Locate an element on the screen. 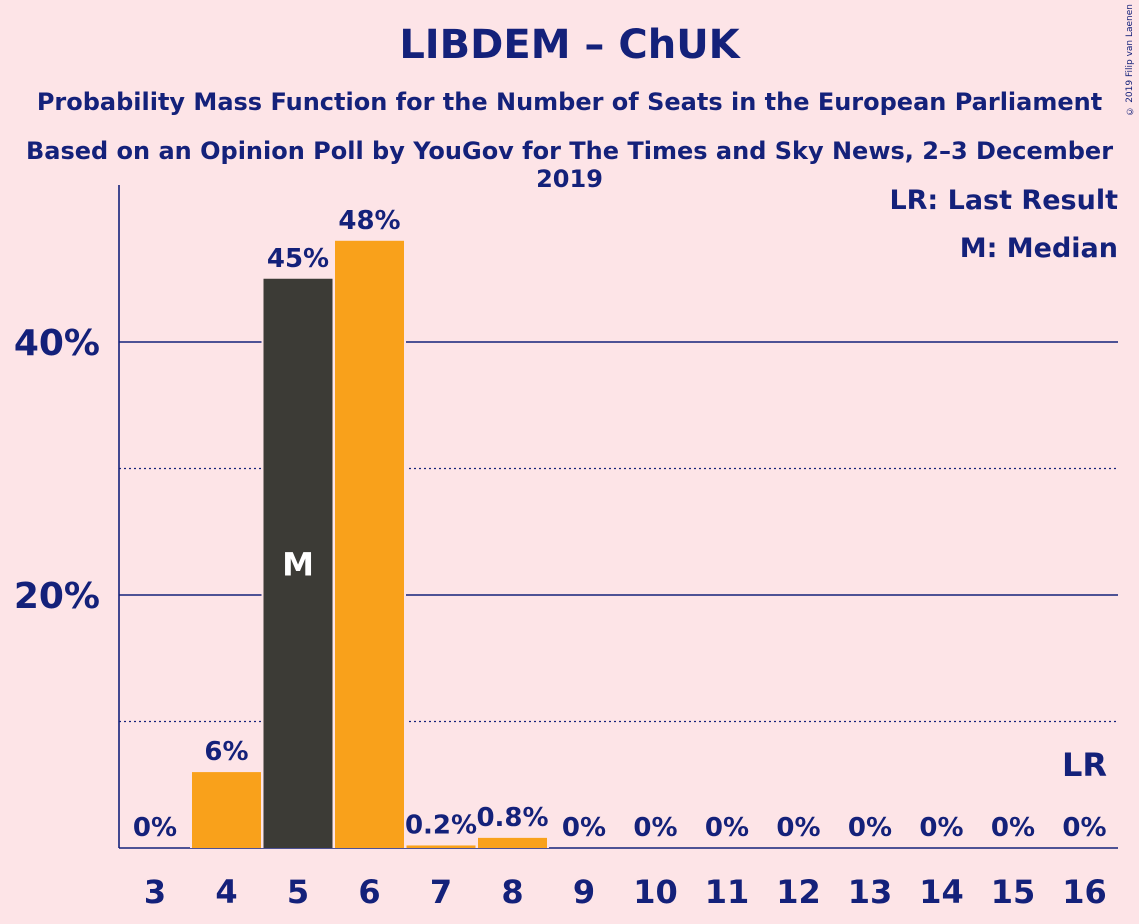 This screenshot has width=1139, height=924. legend-entry: M: Median is located at coordinates (1039, 248).